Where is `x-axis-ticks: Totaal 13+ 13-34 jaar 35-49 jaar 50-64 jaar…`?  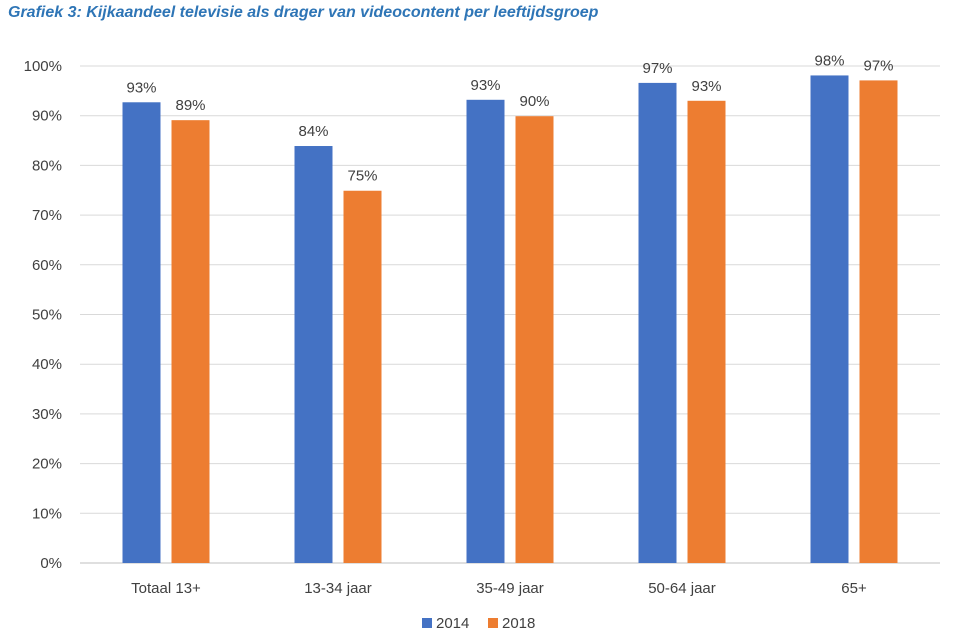
x-axis-ticks: Totaal 13+ 13-34 jaar 35-49 jaar 50-64 jaar… is located at coordinates (499, 588).